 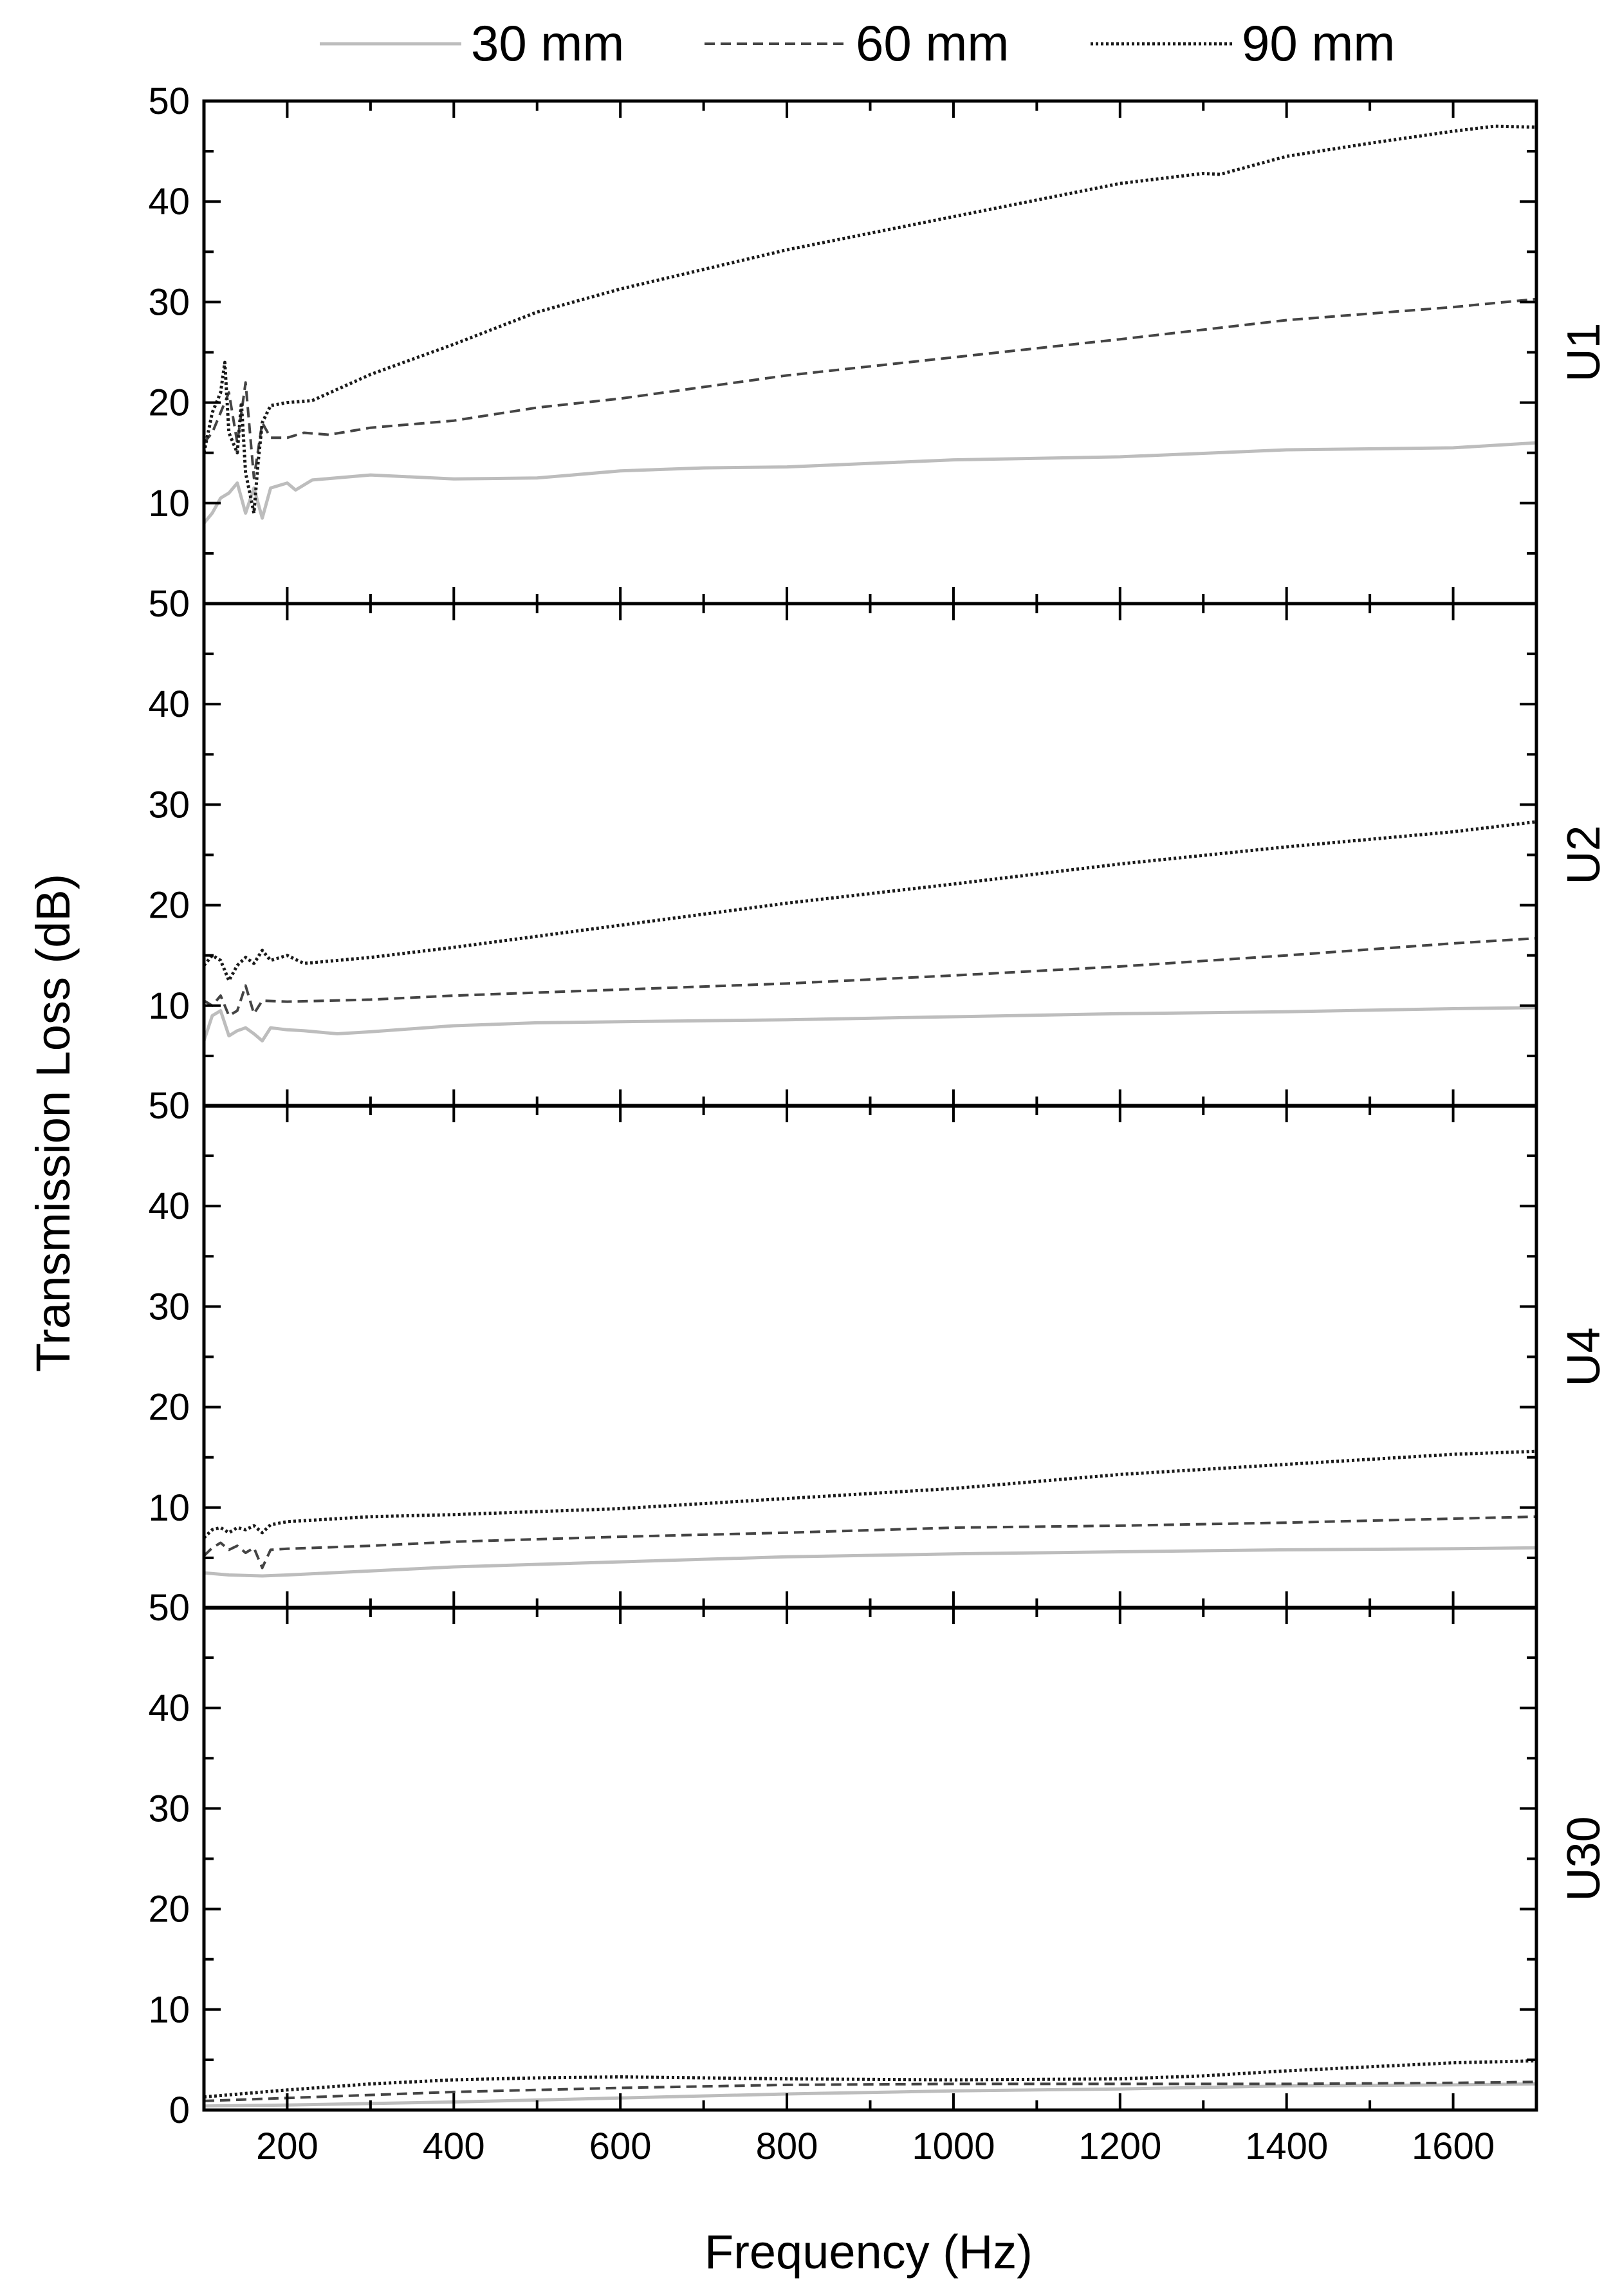 What do you see at coordinates (1584, 854) in the screenshot?
I see `panel-label-u2: U2` at bounding box center [1584, 854].